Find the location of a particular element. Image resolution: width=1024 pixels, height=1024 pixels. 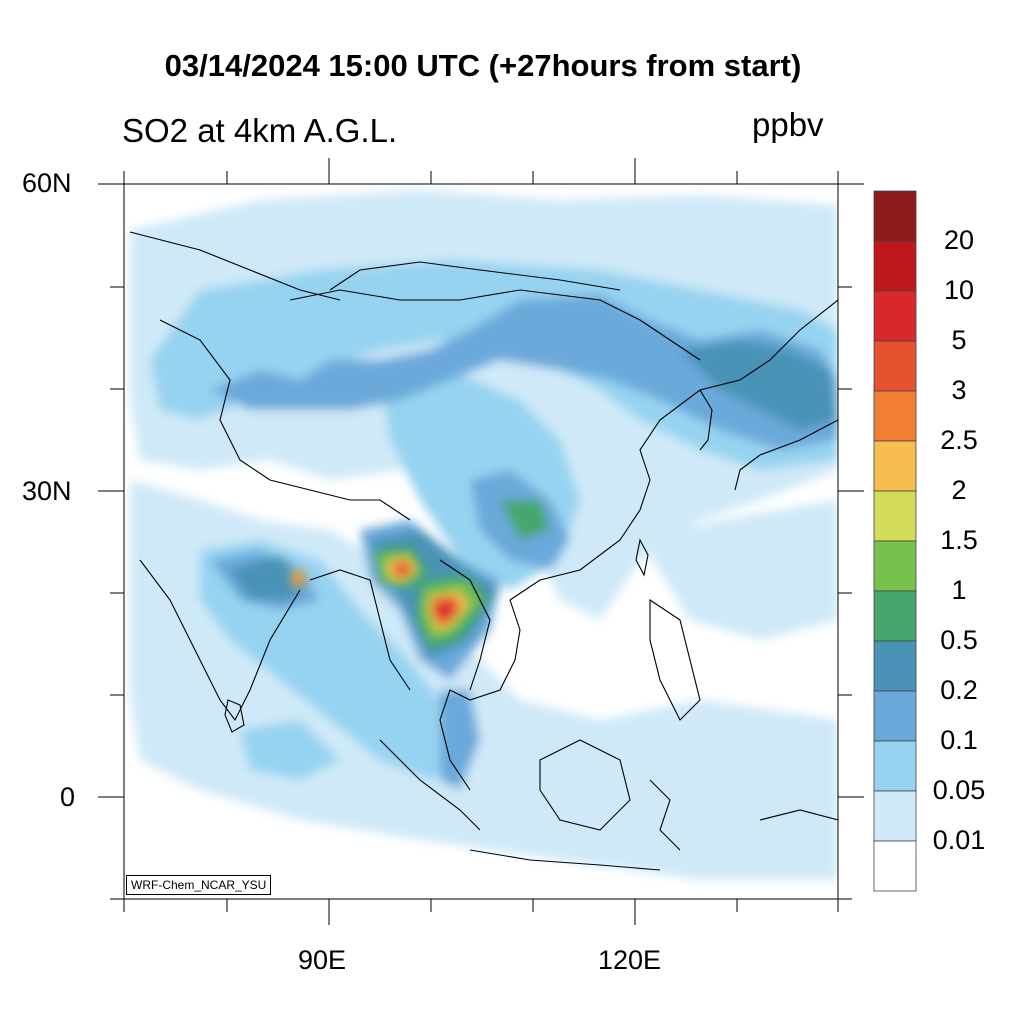

so2-region-3-myanmar is located at coordinates (402, 570).